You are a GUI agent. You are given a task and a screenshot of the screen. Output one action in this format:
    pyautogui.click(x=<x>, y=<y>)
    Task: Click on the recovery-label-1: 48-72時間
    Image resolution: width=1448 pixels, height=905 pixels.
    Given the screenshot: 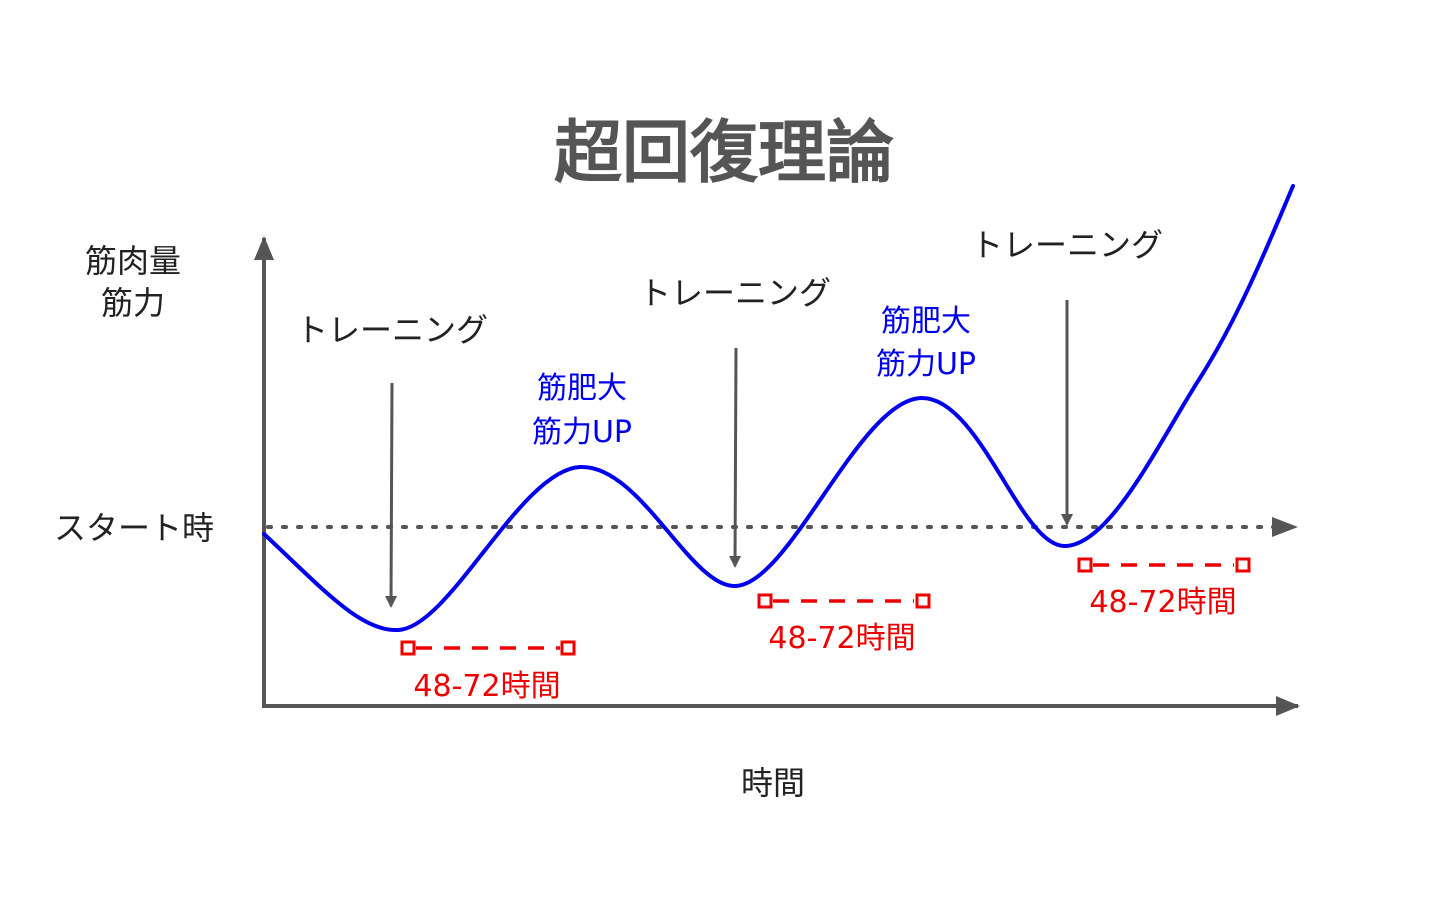 What is the action you would take?
    pyautogui.click(x=486, y=686)
    